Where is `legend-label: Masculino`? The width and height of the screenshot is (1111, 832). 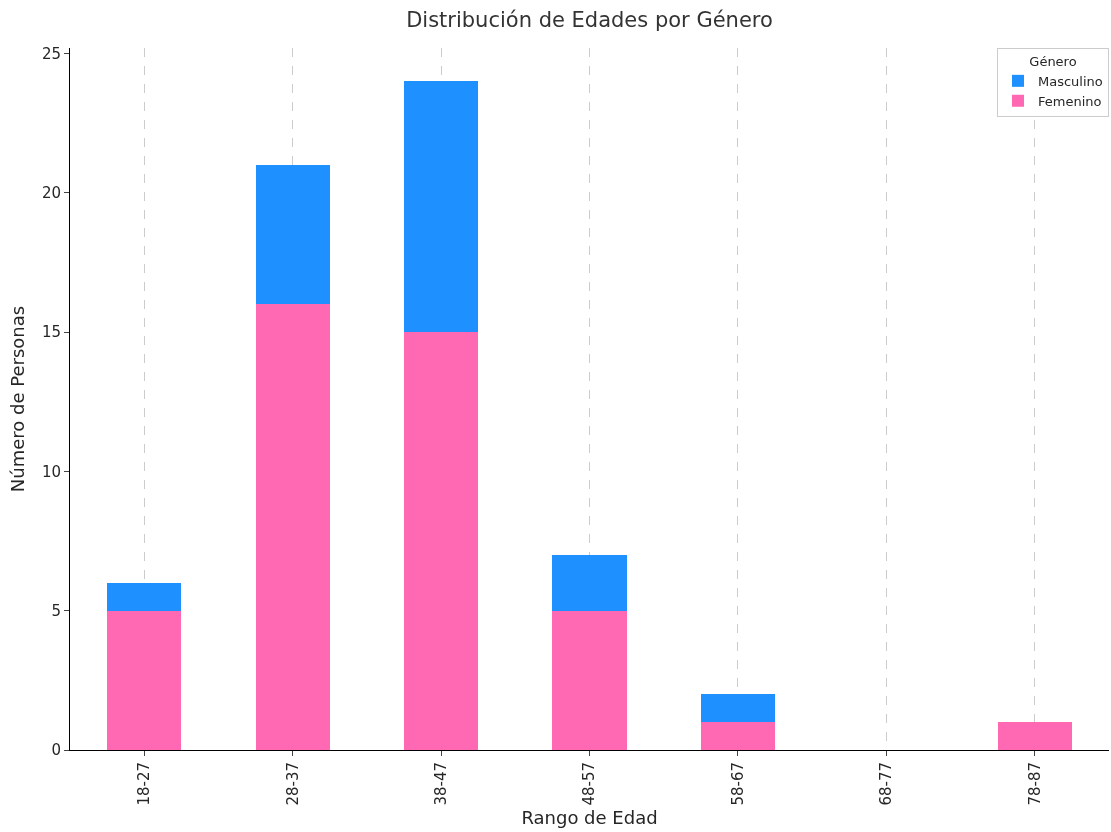
legend-label: Masculino is located at coordinates (1070, 81).